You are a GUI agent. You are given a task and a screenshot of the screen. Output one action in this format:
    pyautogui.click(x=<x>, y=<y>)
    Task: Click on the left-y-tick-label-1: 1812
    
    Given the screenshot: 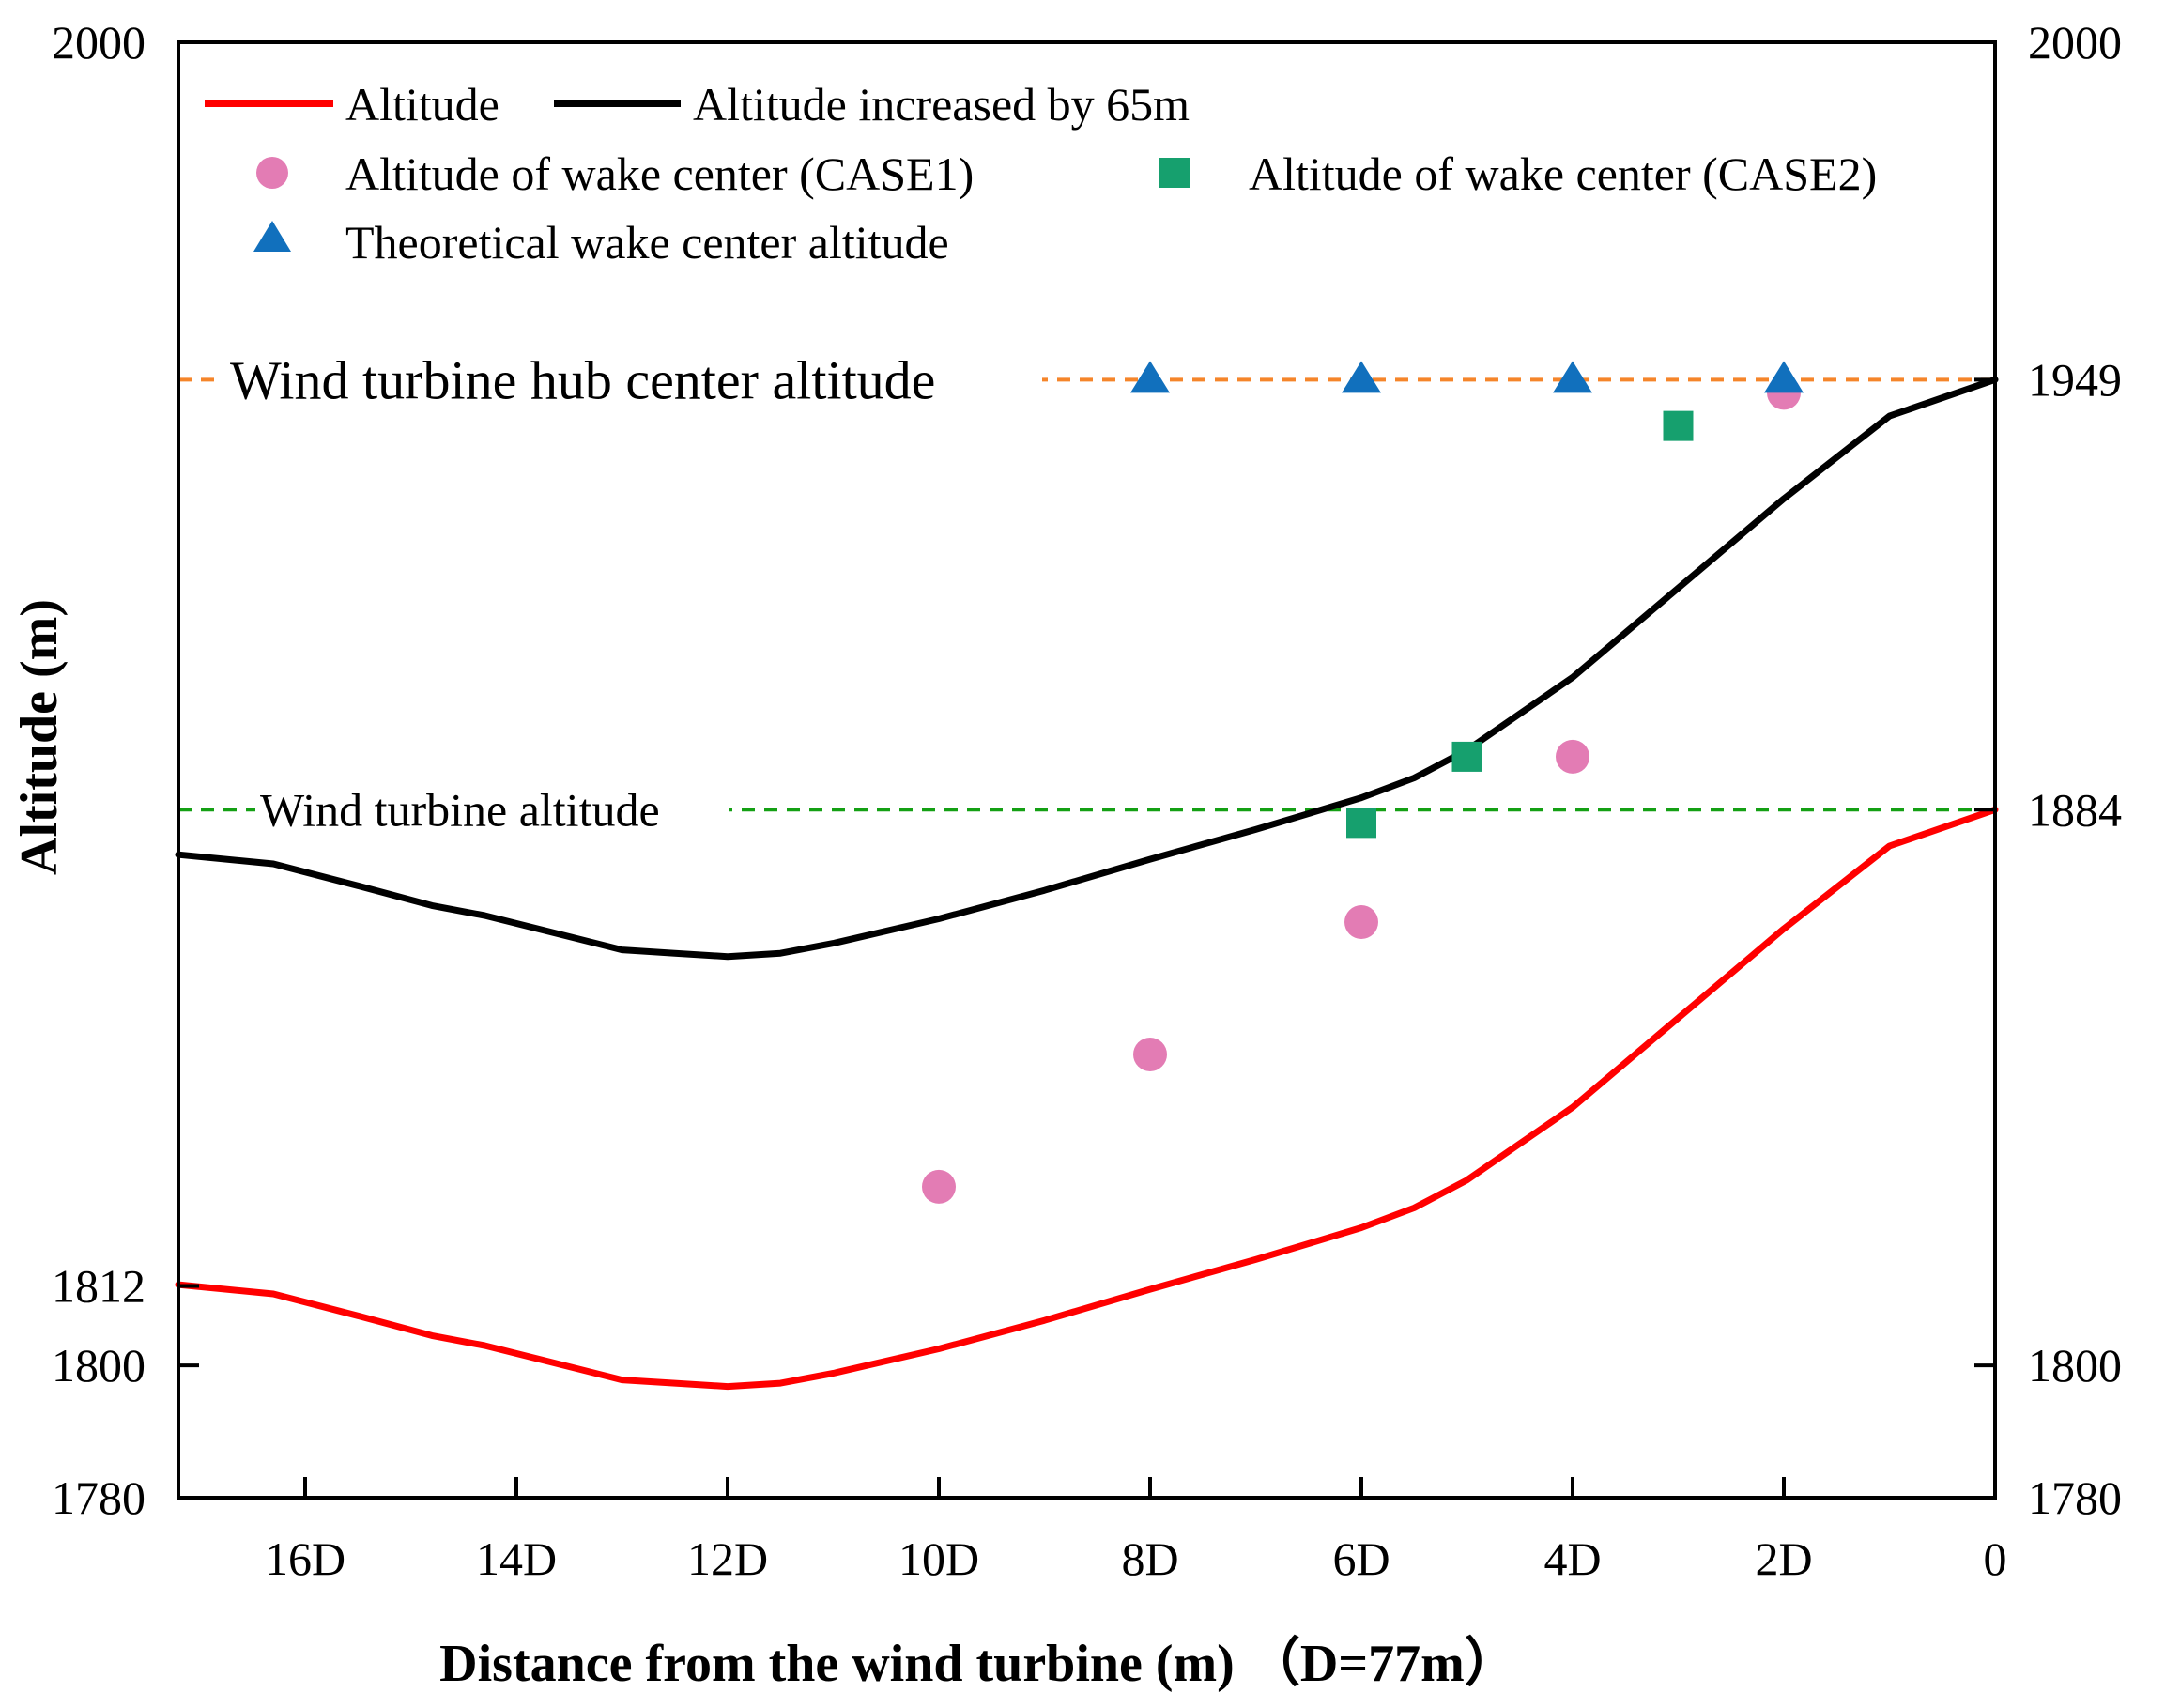 What is the action you would take?
    pyautogui.click(x=99, y=1287)
    